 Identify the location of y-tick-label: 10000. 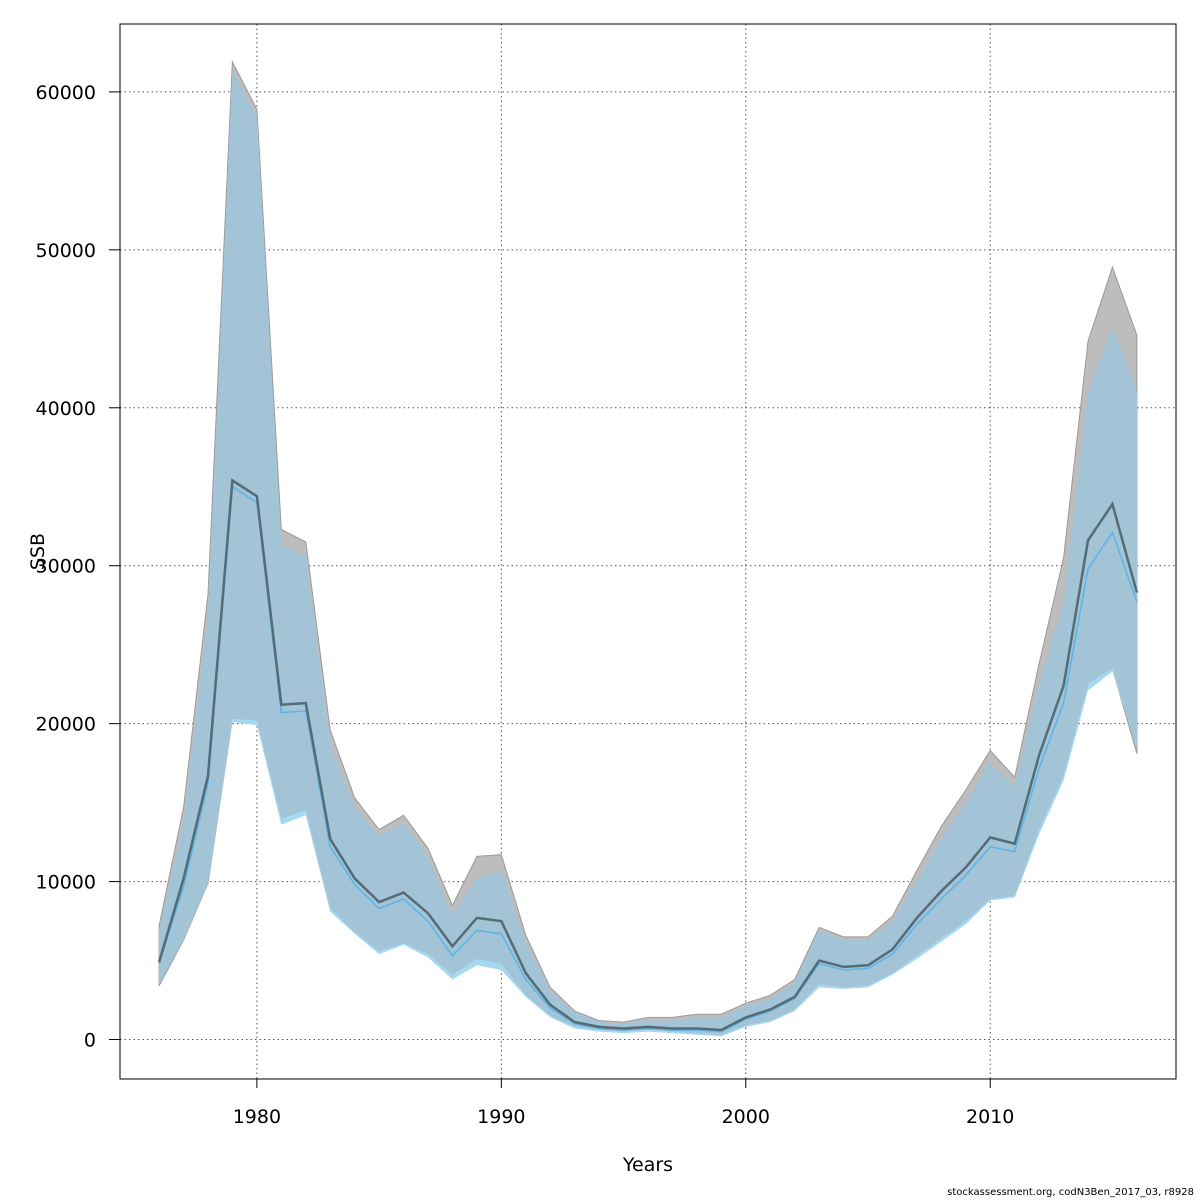
(66, 883).